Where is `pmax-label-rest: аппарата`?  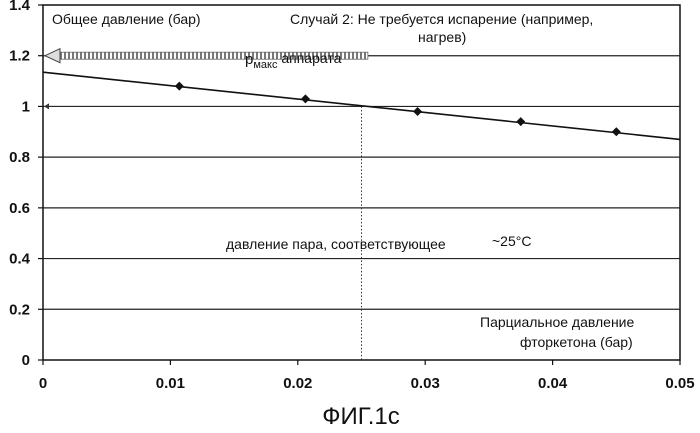 pmax-label-rest: аппарата is located at coordinates (309, 58).